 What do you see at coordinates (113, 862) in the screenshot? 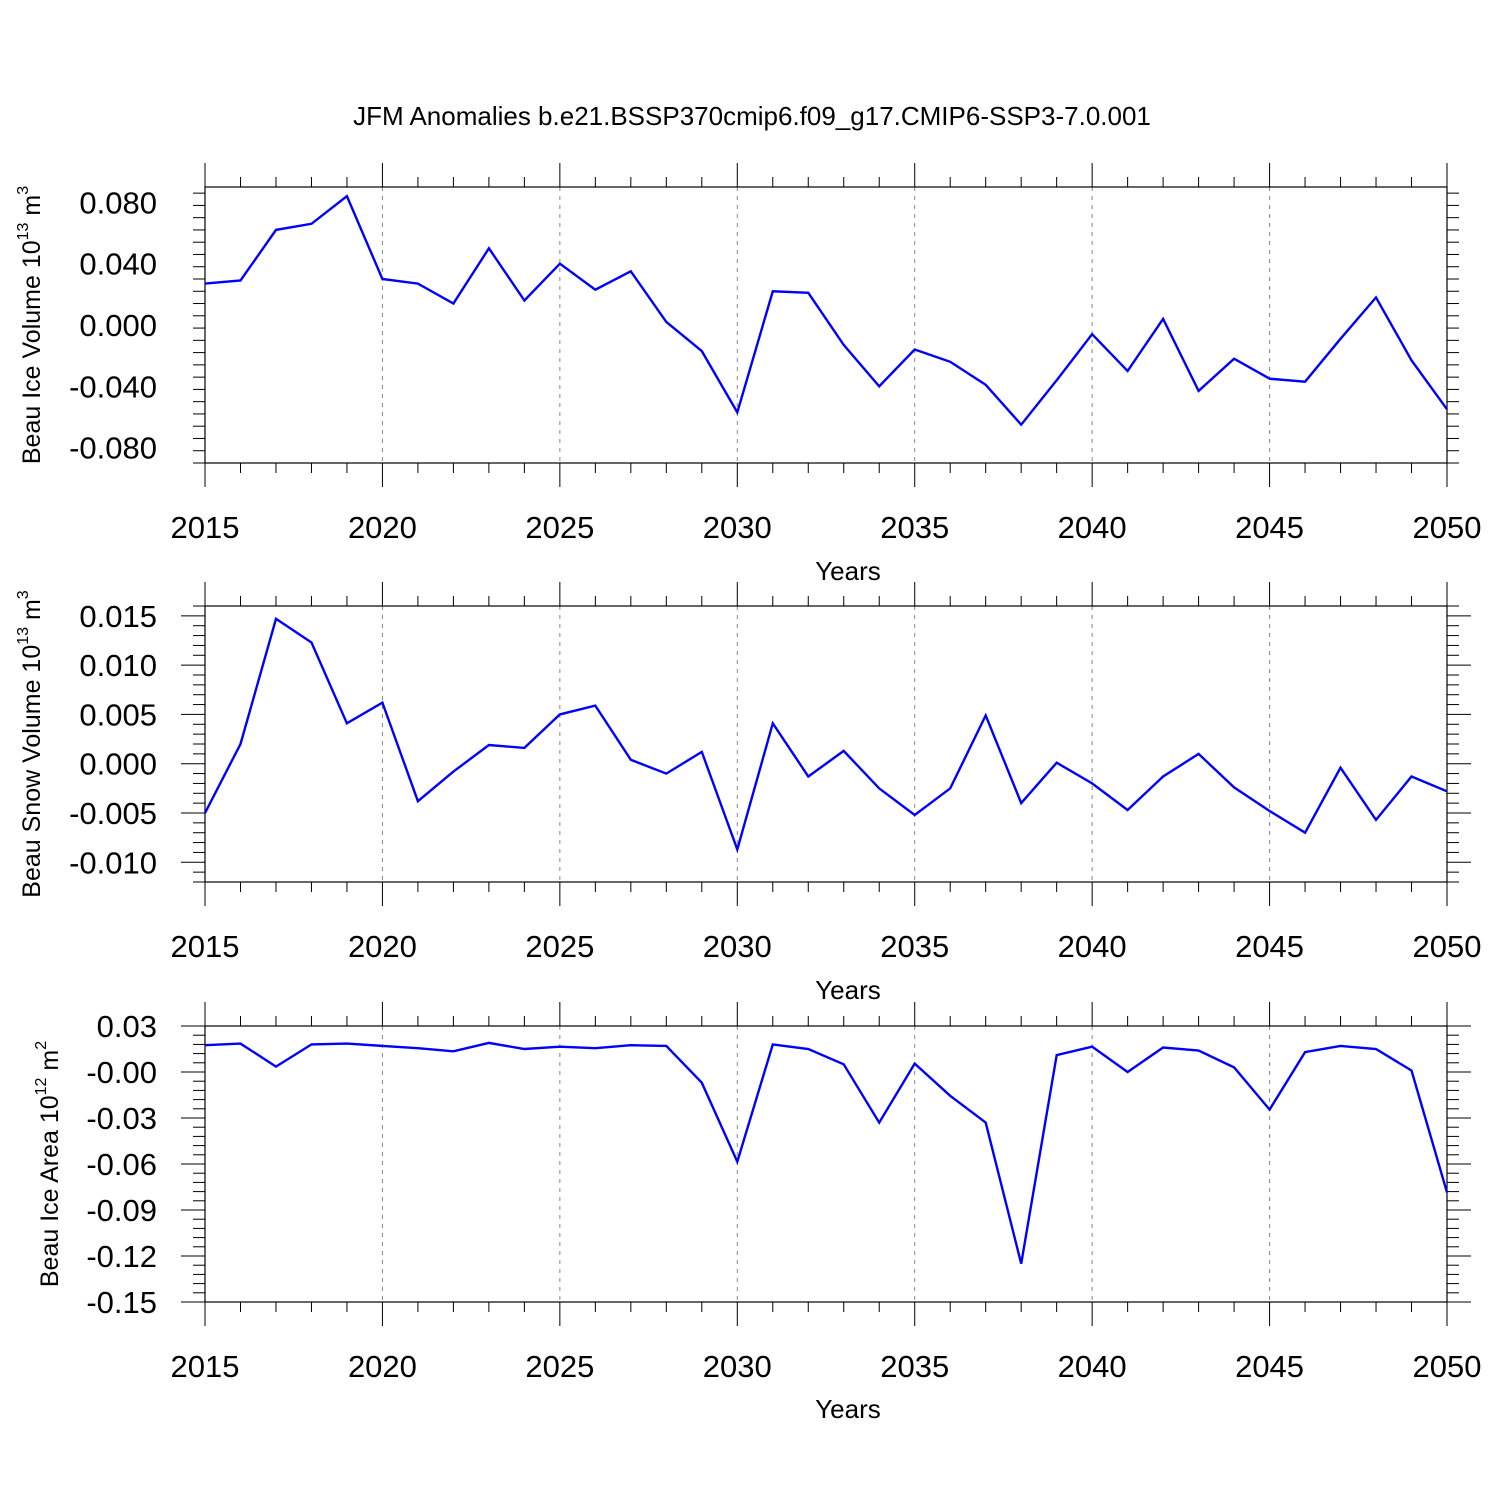
I see `y-tick-label: -0.010` at bounding box center [113, 862].